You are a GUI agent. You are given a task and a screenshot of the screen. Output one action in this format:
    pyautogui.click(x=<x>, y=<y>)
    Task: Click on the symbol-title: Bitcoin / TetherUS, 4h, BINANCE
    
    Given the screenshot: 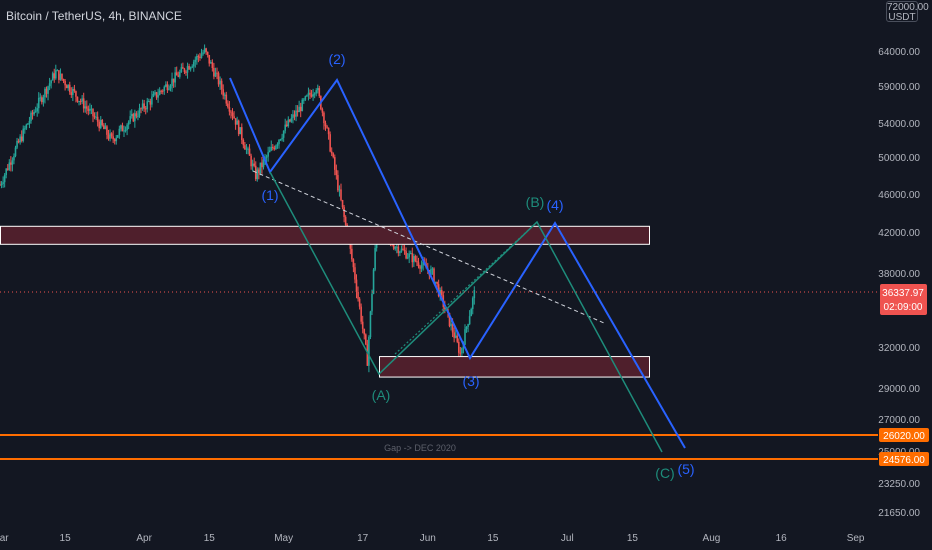 What is the action you would take?
    pyautogui.click(x=94, y=16)
    